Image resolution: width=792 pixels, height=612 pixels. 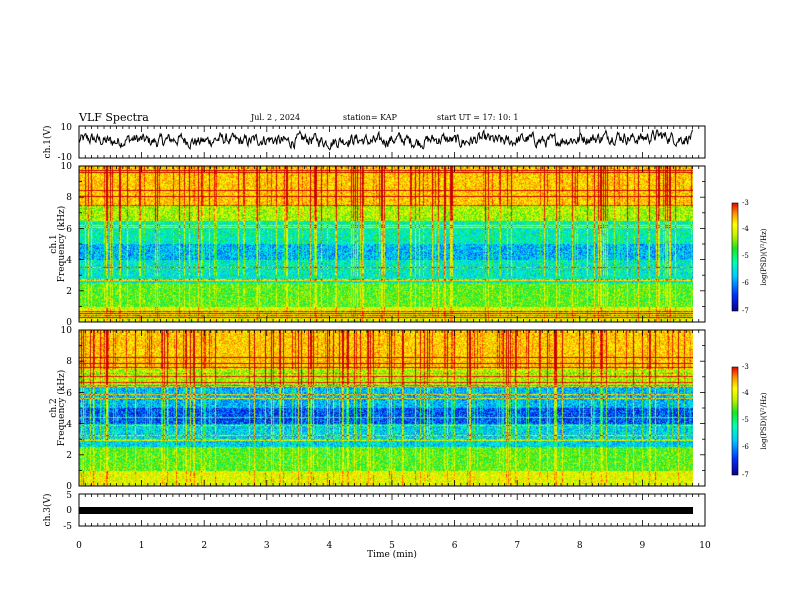 I want to click on ch3-ytick: 0, so click(x=69, y=511).